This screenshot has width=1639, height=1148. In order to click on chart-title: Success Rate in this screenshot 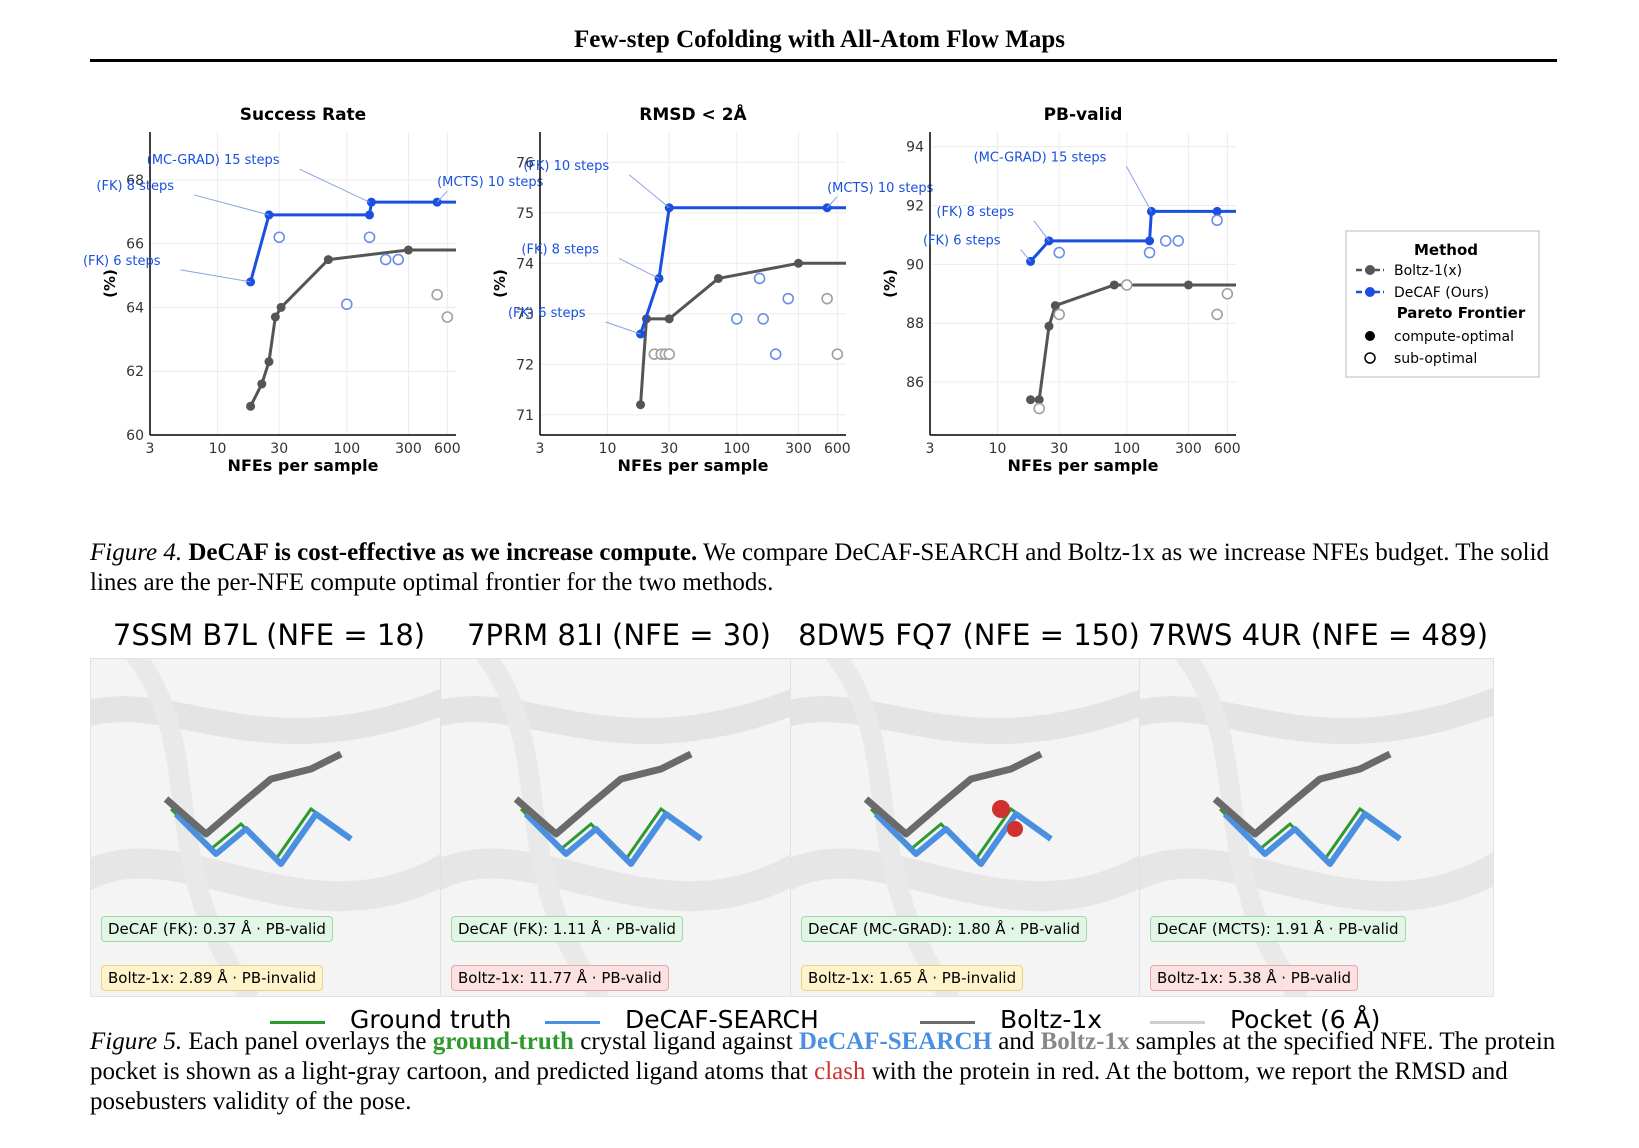, I will do `click(303, 115)`.